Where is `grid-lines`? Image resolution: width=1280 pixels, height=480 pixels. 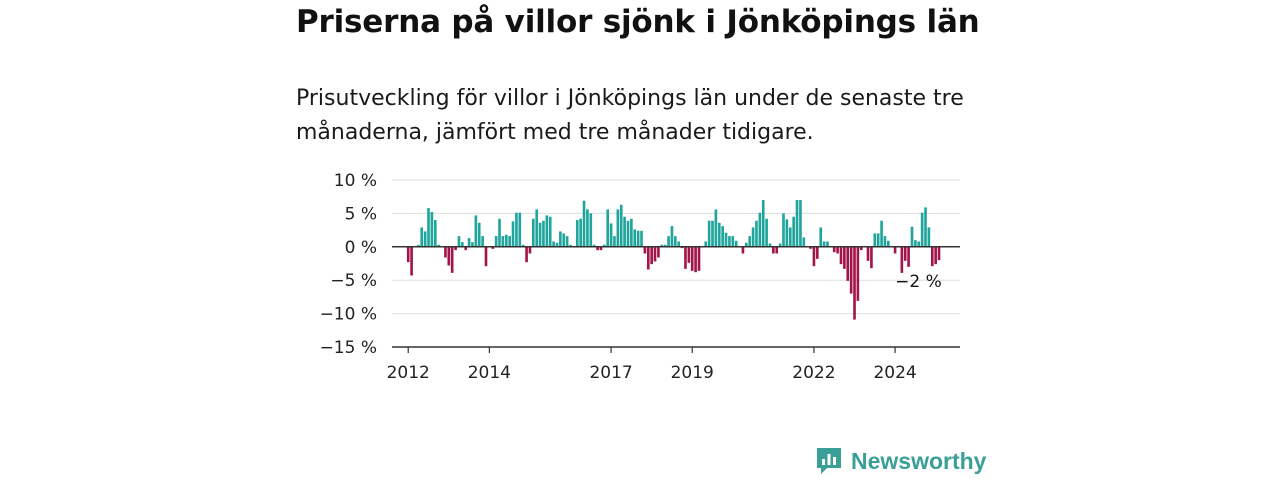
grid-lines is located at coordinates (676, 247).